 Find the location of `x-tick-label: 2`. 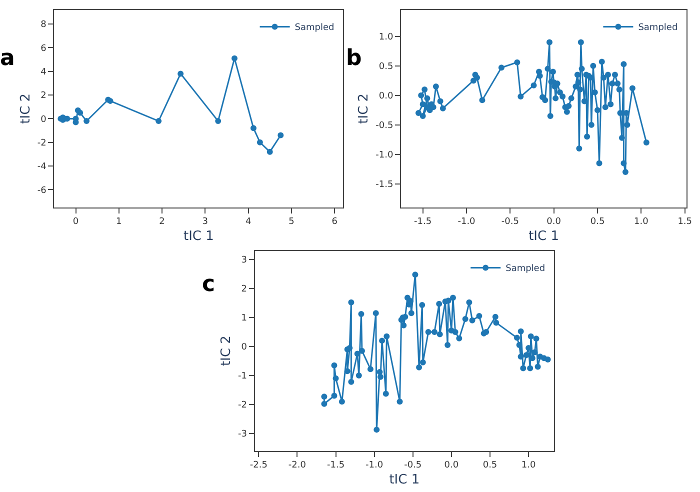

x-tick-label: 2 is located at coordinates (162, 222).